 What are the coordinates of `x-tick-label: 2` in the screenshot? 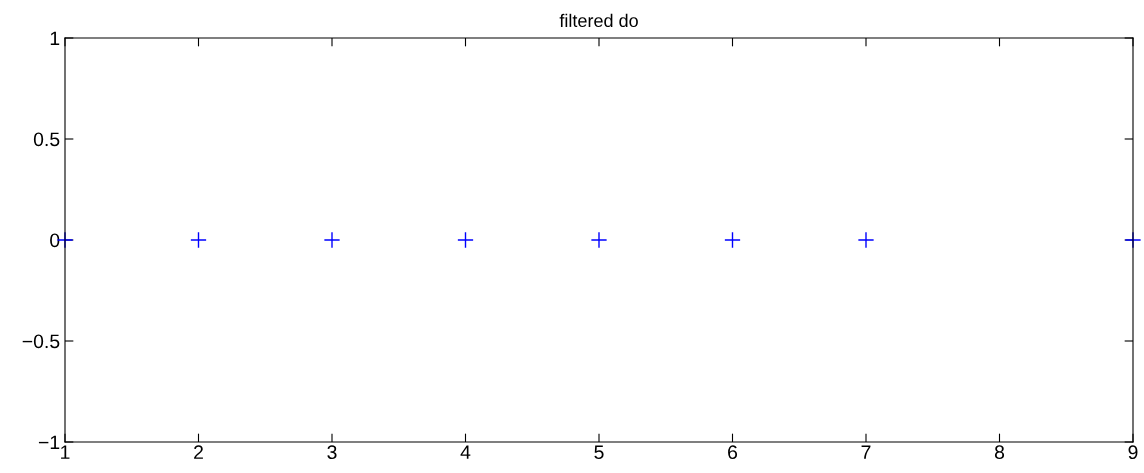 It's located at (198, 452).